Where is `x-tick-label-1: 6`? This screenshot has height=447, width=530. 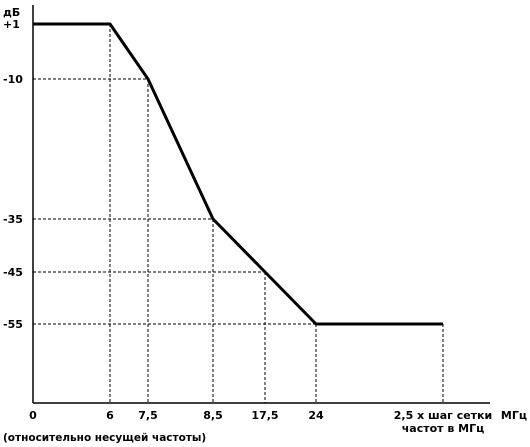
x-tick-label-1: 6 is located at coordinates (110, 415).